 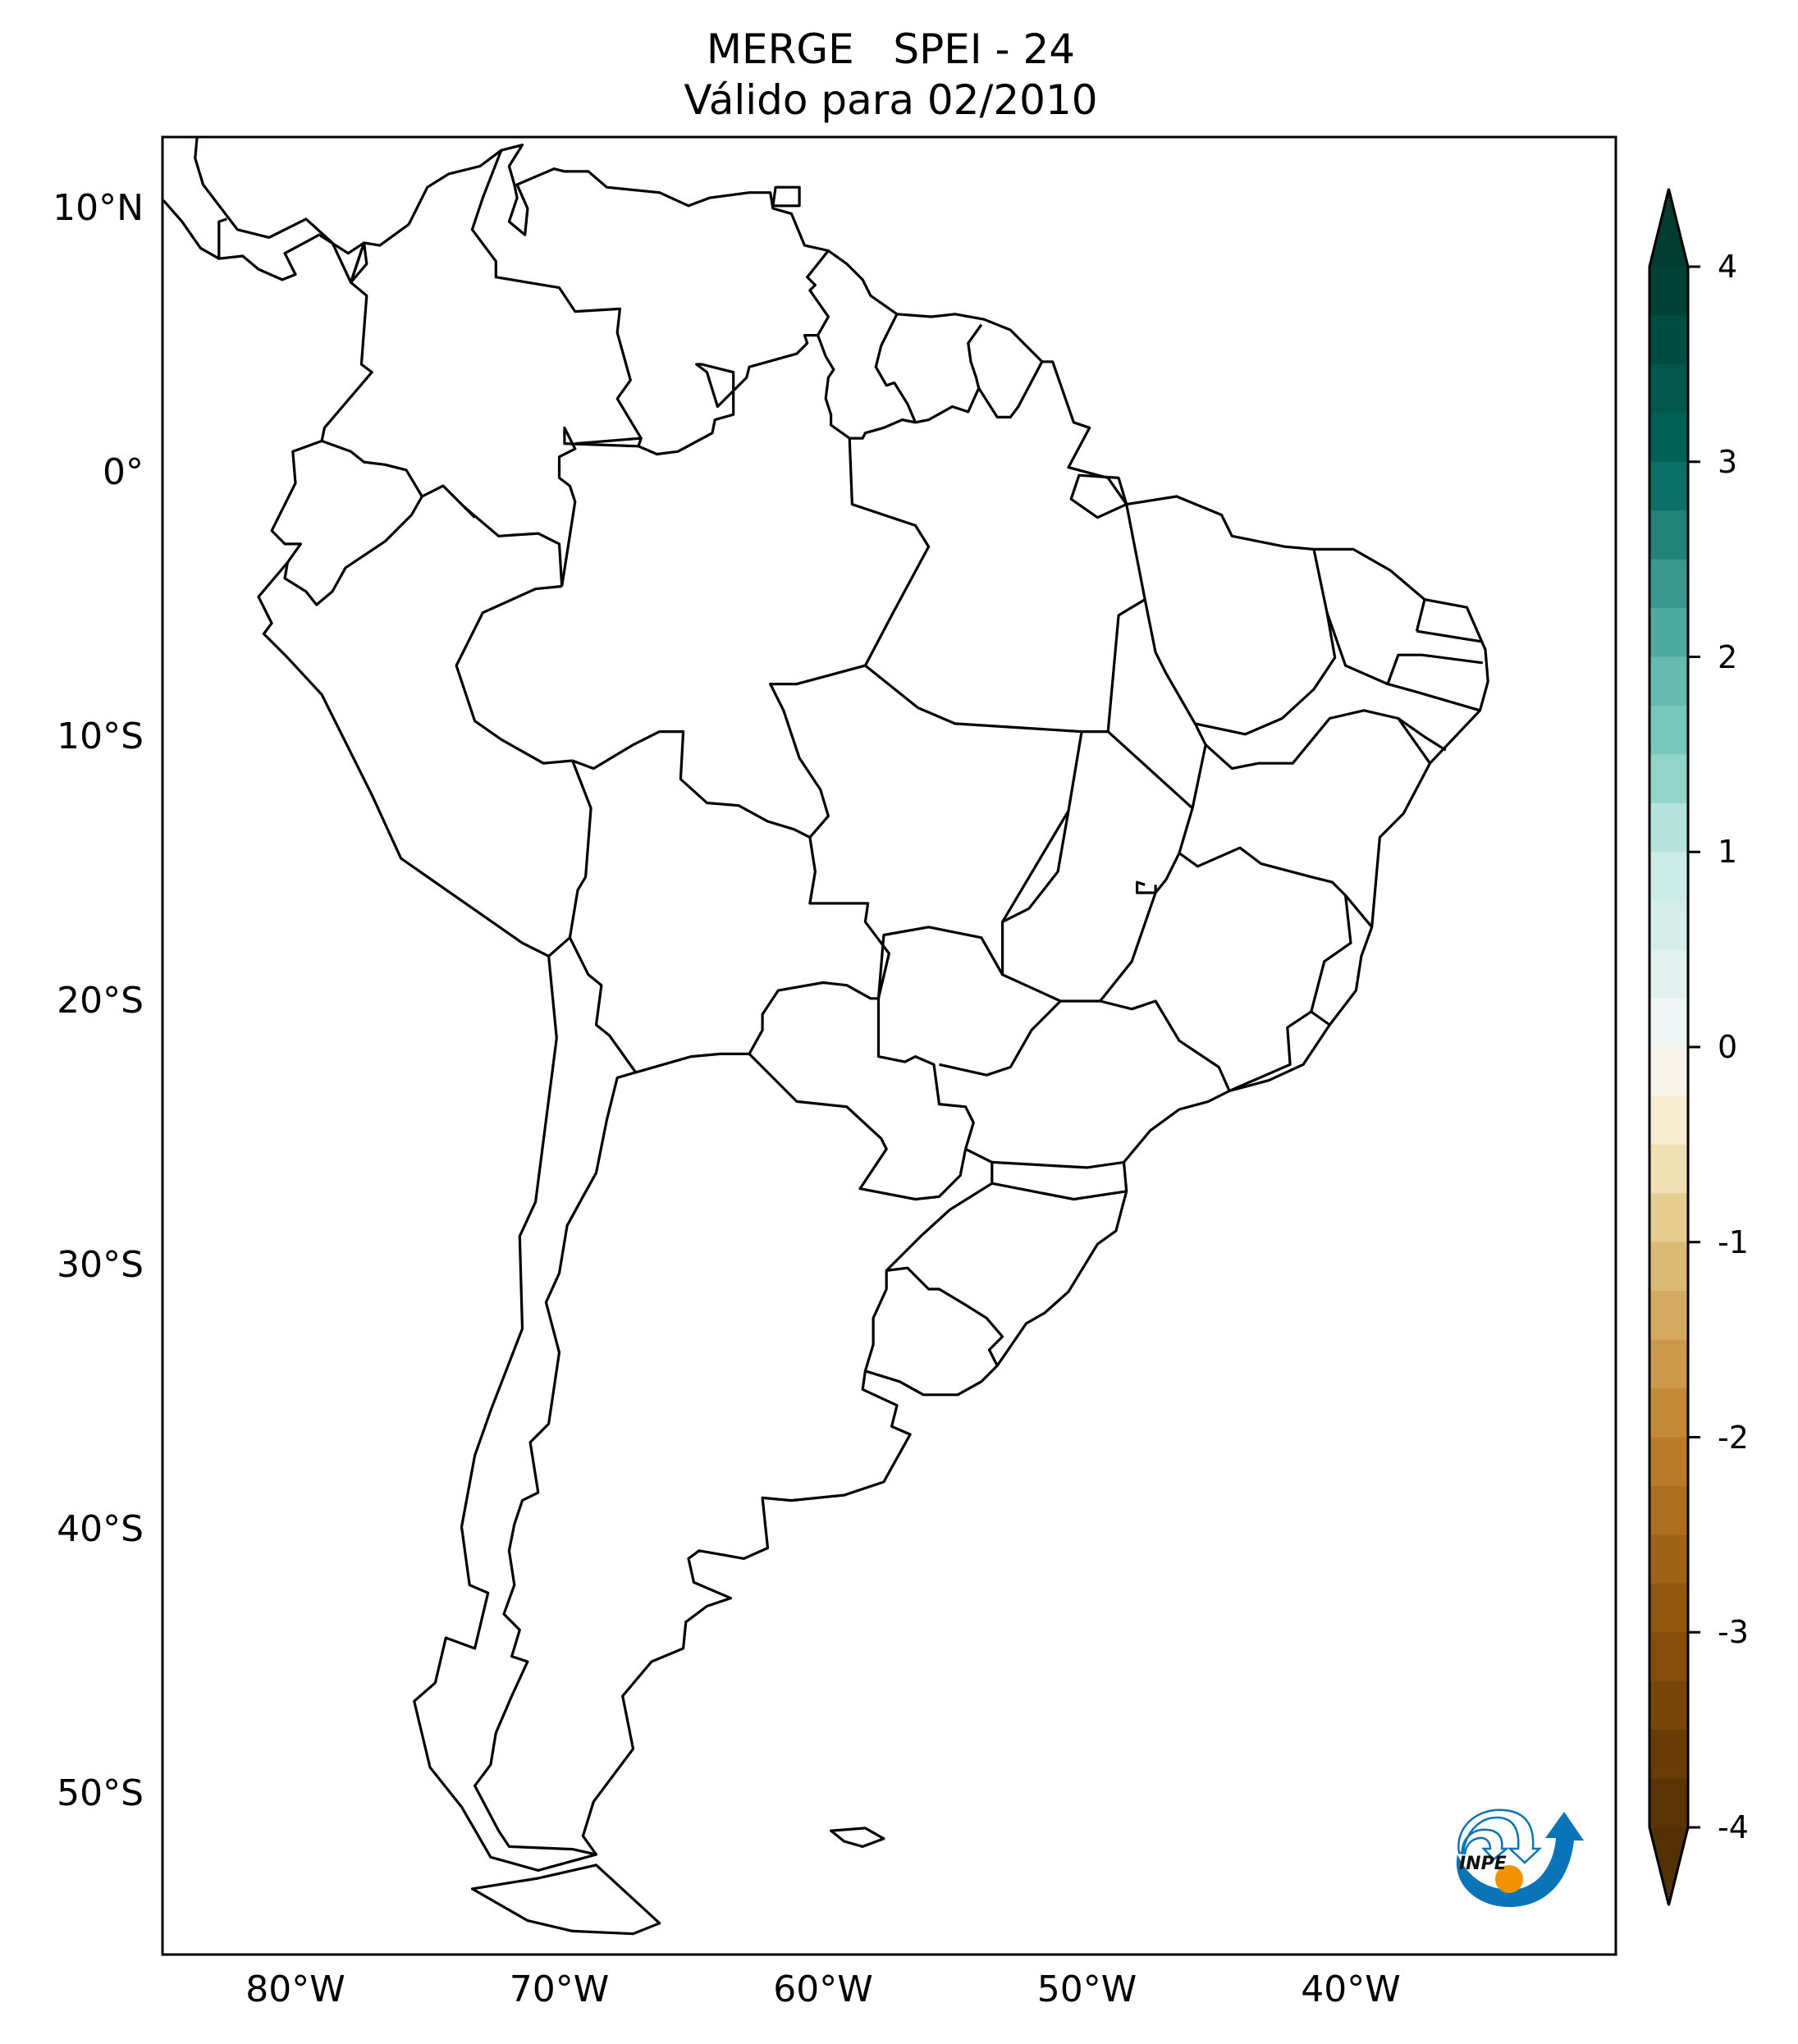 What do you see at coordinates (559, 1990) in the screenshot?
I see `longitude-tick-label: 70°W` at bounding box center [559, 1990].